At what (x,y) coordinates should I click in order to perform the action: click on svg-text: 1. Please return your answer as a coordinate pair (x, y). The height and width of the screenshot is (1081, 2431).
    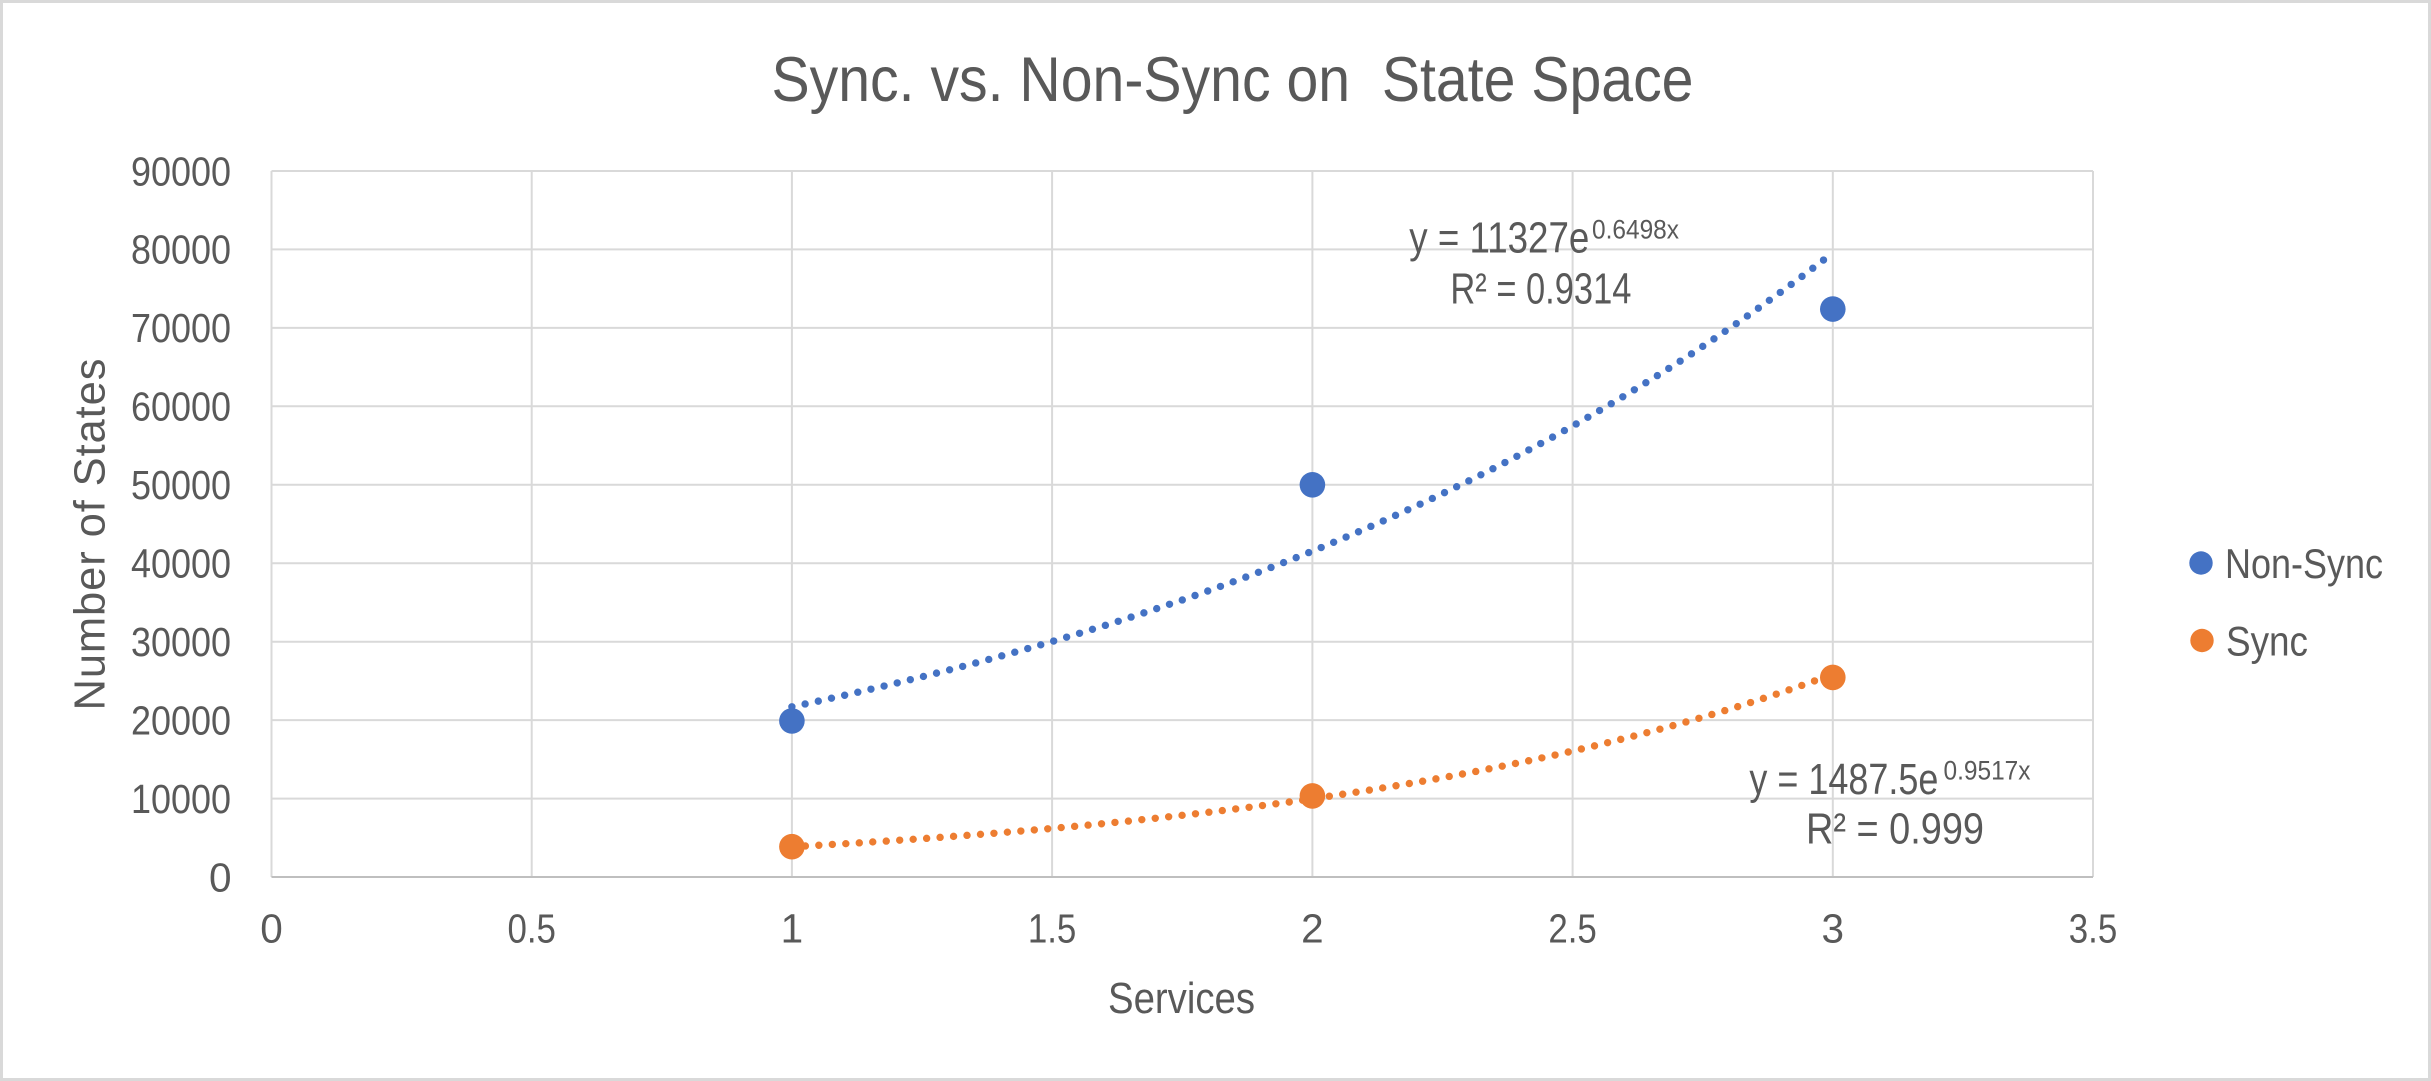
    Looking at the image, I should click on (792, 929).